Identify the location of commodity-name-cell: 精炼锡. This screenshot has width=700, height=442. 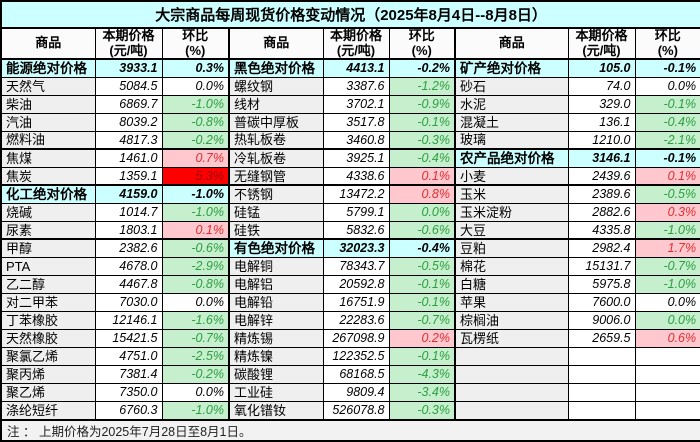
(276, 339).